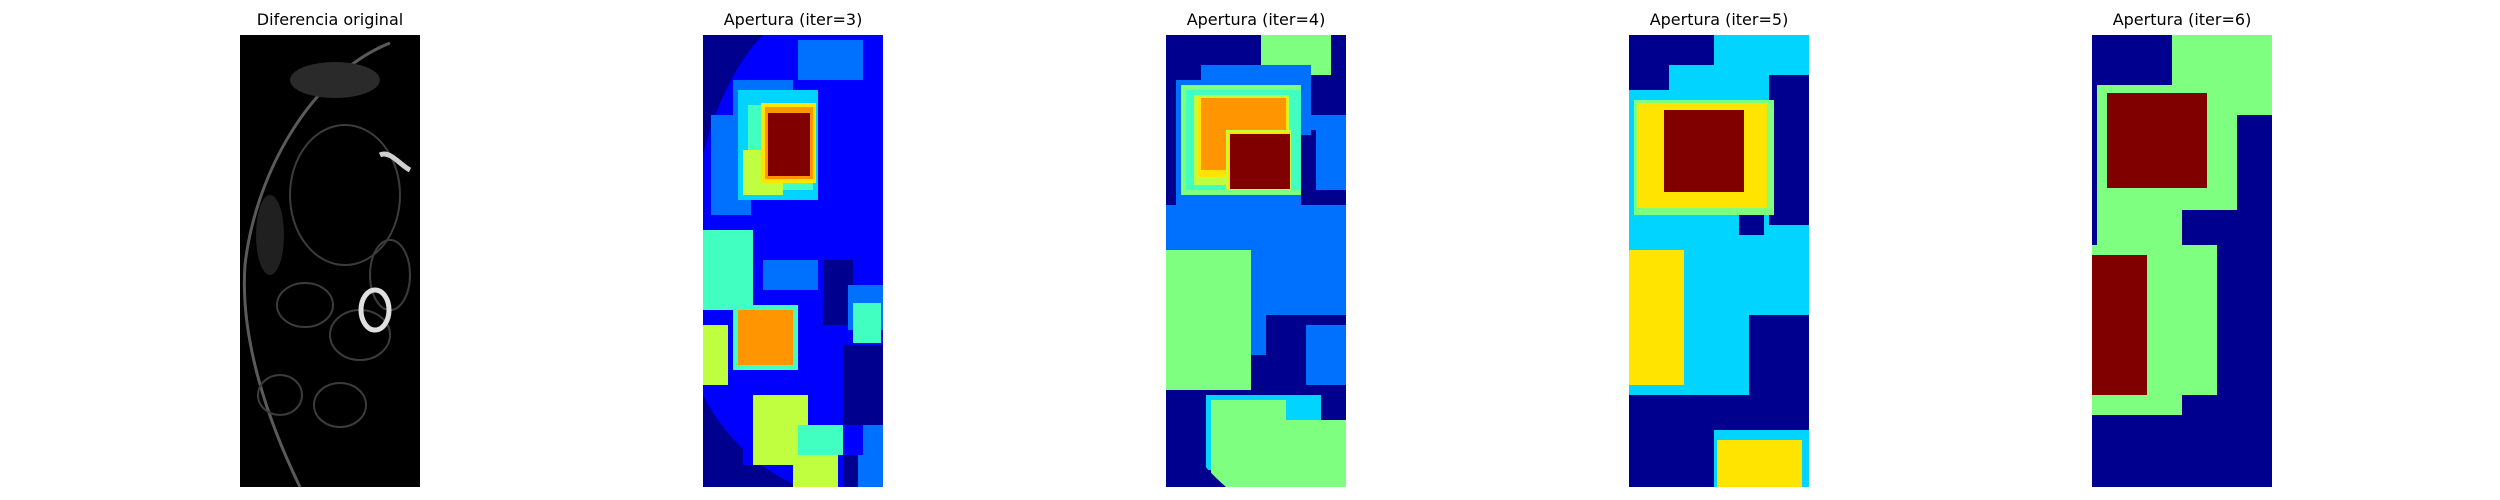 Image resolution: width=2500 pixels, height=500 pixels. I want to click on panel-title: Apertura (iter=5), so click(1719, 19).